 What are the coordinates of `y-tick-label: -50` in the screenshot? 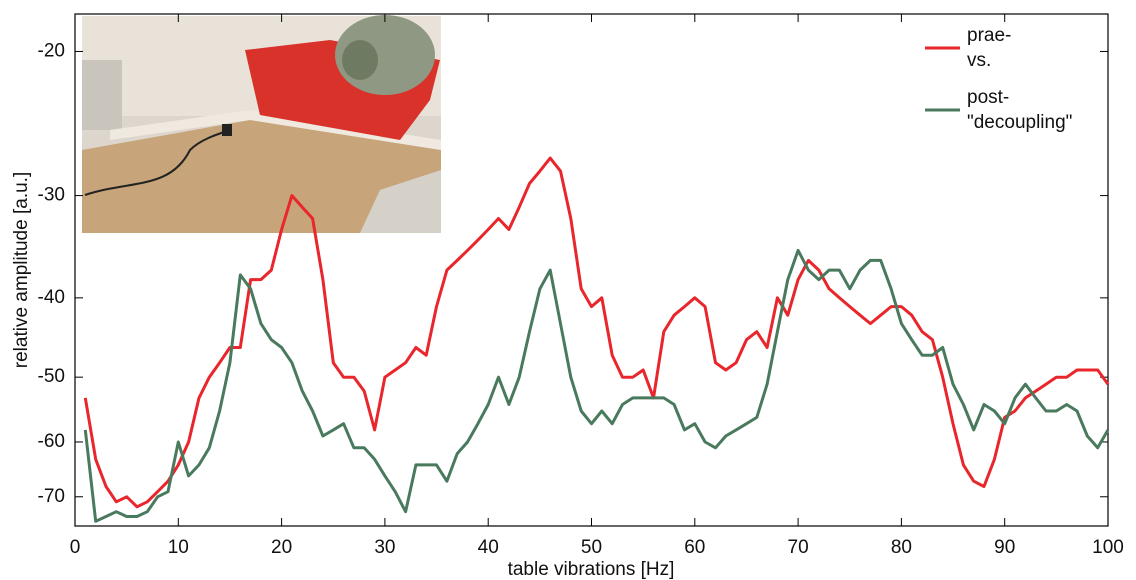 It's located at (51, 376).